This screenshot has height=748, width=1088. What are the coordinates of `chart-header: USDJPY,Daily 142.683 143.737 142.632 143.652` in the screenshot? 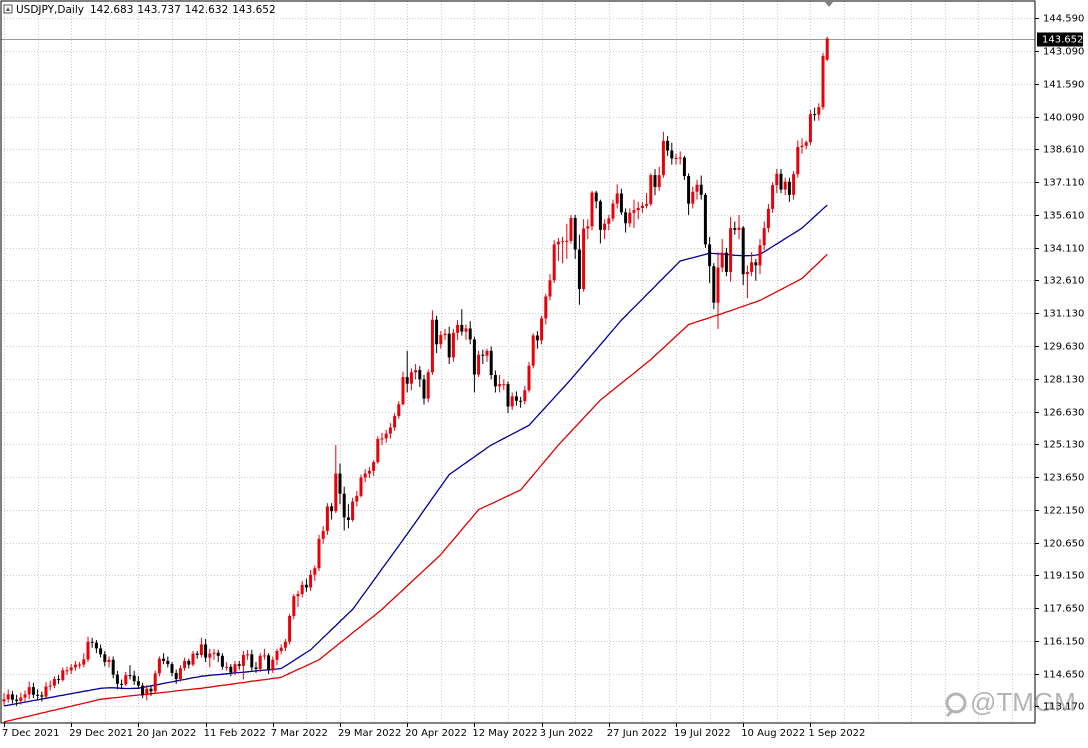 It's located at (146, 10).